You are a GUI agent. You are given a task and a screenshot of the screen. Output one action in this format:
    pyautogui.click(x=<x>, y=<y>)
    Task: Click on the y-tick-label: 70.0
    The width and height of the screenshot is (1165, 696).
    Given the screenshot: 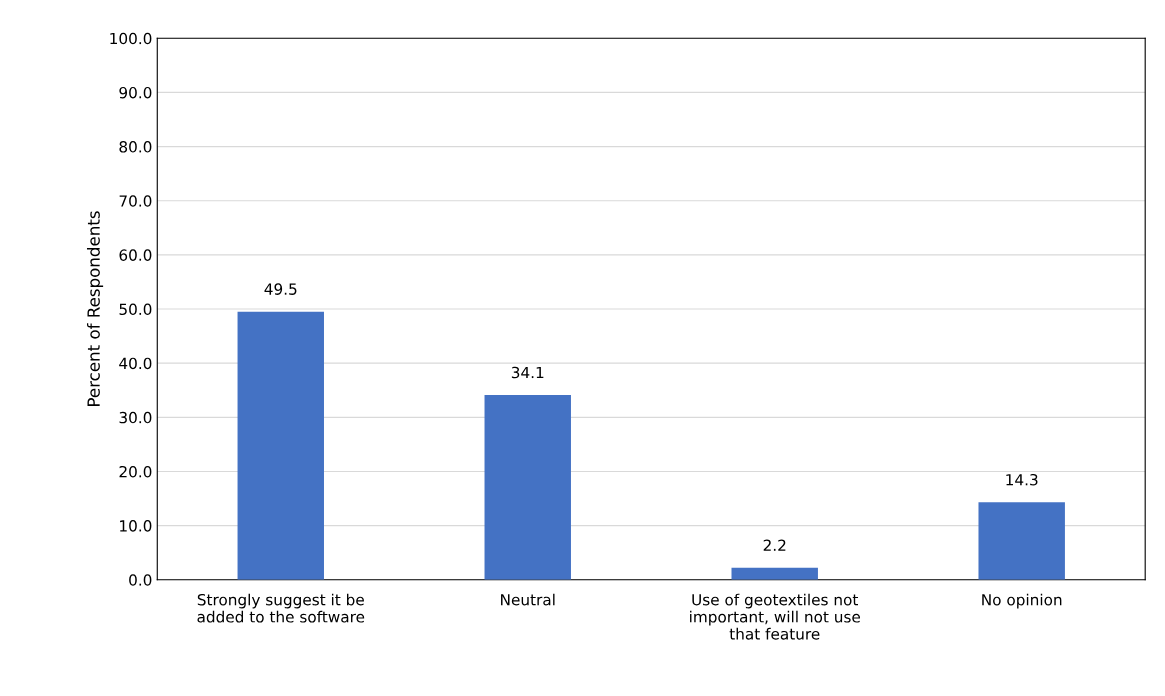 What is the action you would take?
    pyautogui.click(x=135, y=201)
    